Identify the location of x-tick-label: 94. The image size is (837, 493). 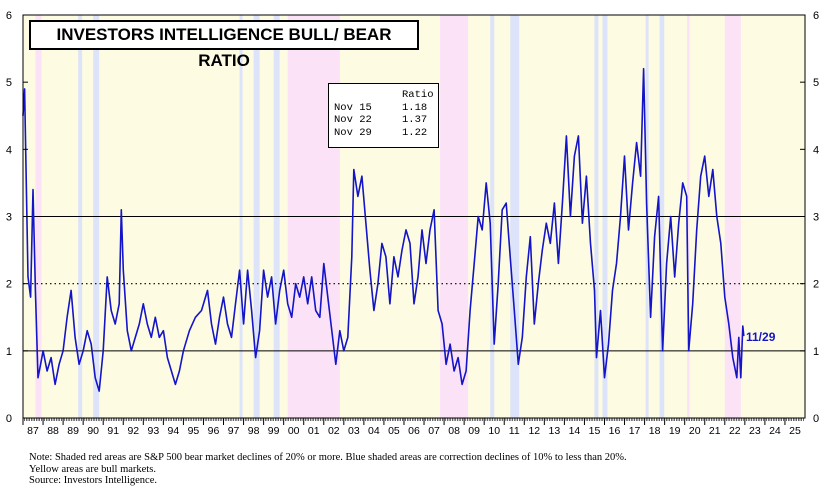
(174, 431).